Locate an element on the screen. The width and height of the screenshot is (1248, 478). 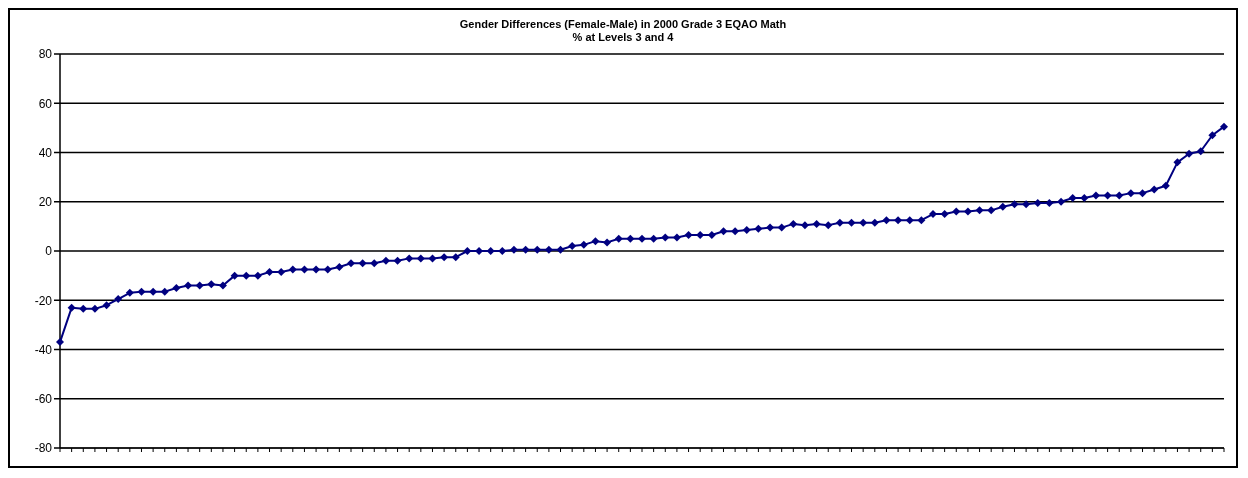
y-tick-label: 40 is located at coordinates (45, 152).